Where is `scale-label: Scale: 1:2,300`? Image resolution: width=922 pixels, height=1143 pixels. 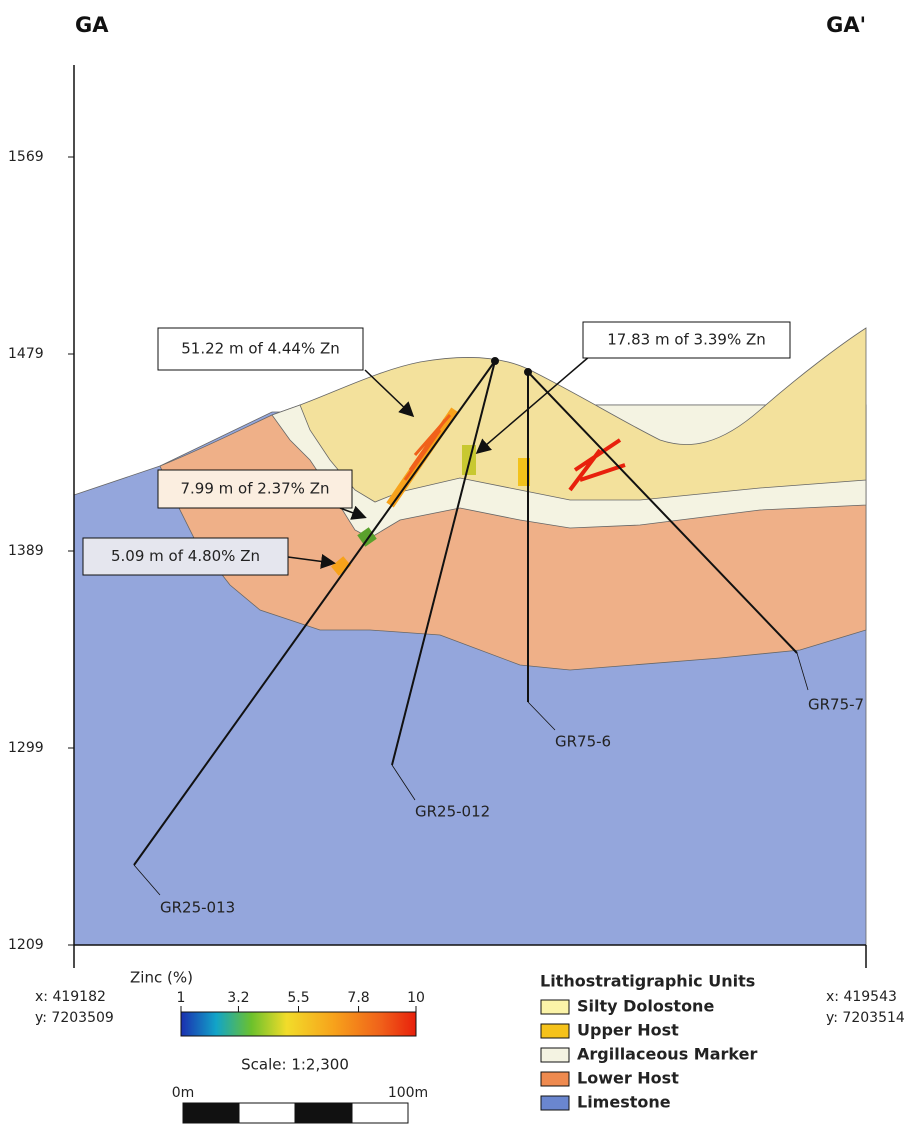 scale-label: Scale: 1:2,300 is located at coordinates (295, 1065).